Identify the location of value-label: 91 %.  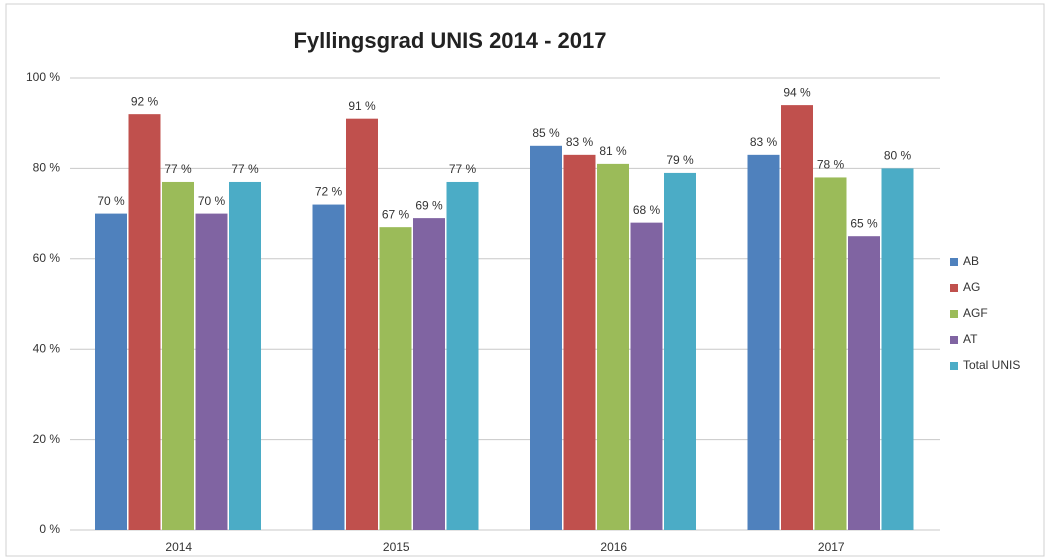
(362, 106).